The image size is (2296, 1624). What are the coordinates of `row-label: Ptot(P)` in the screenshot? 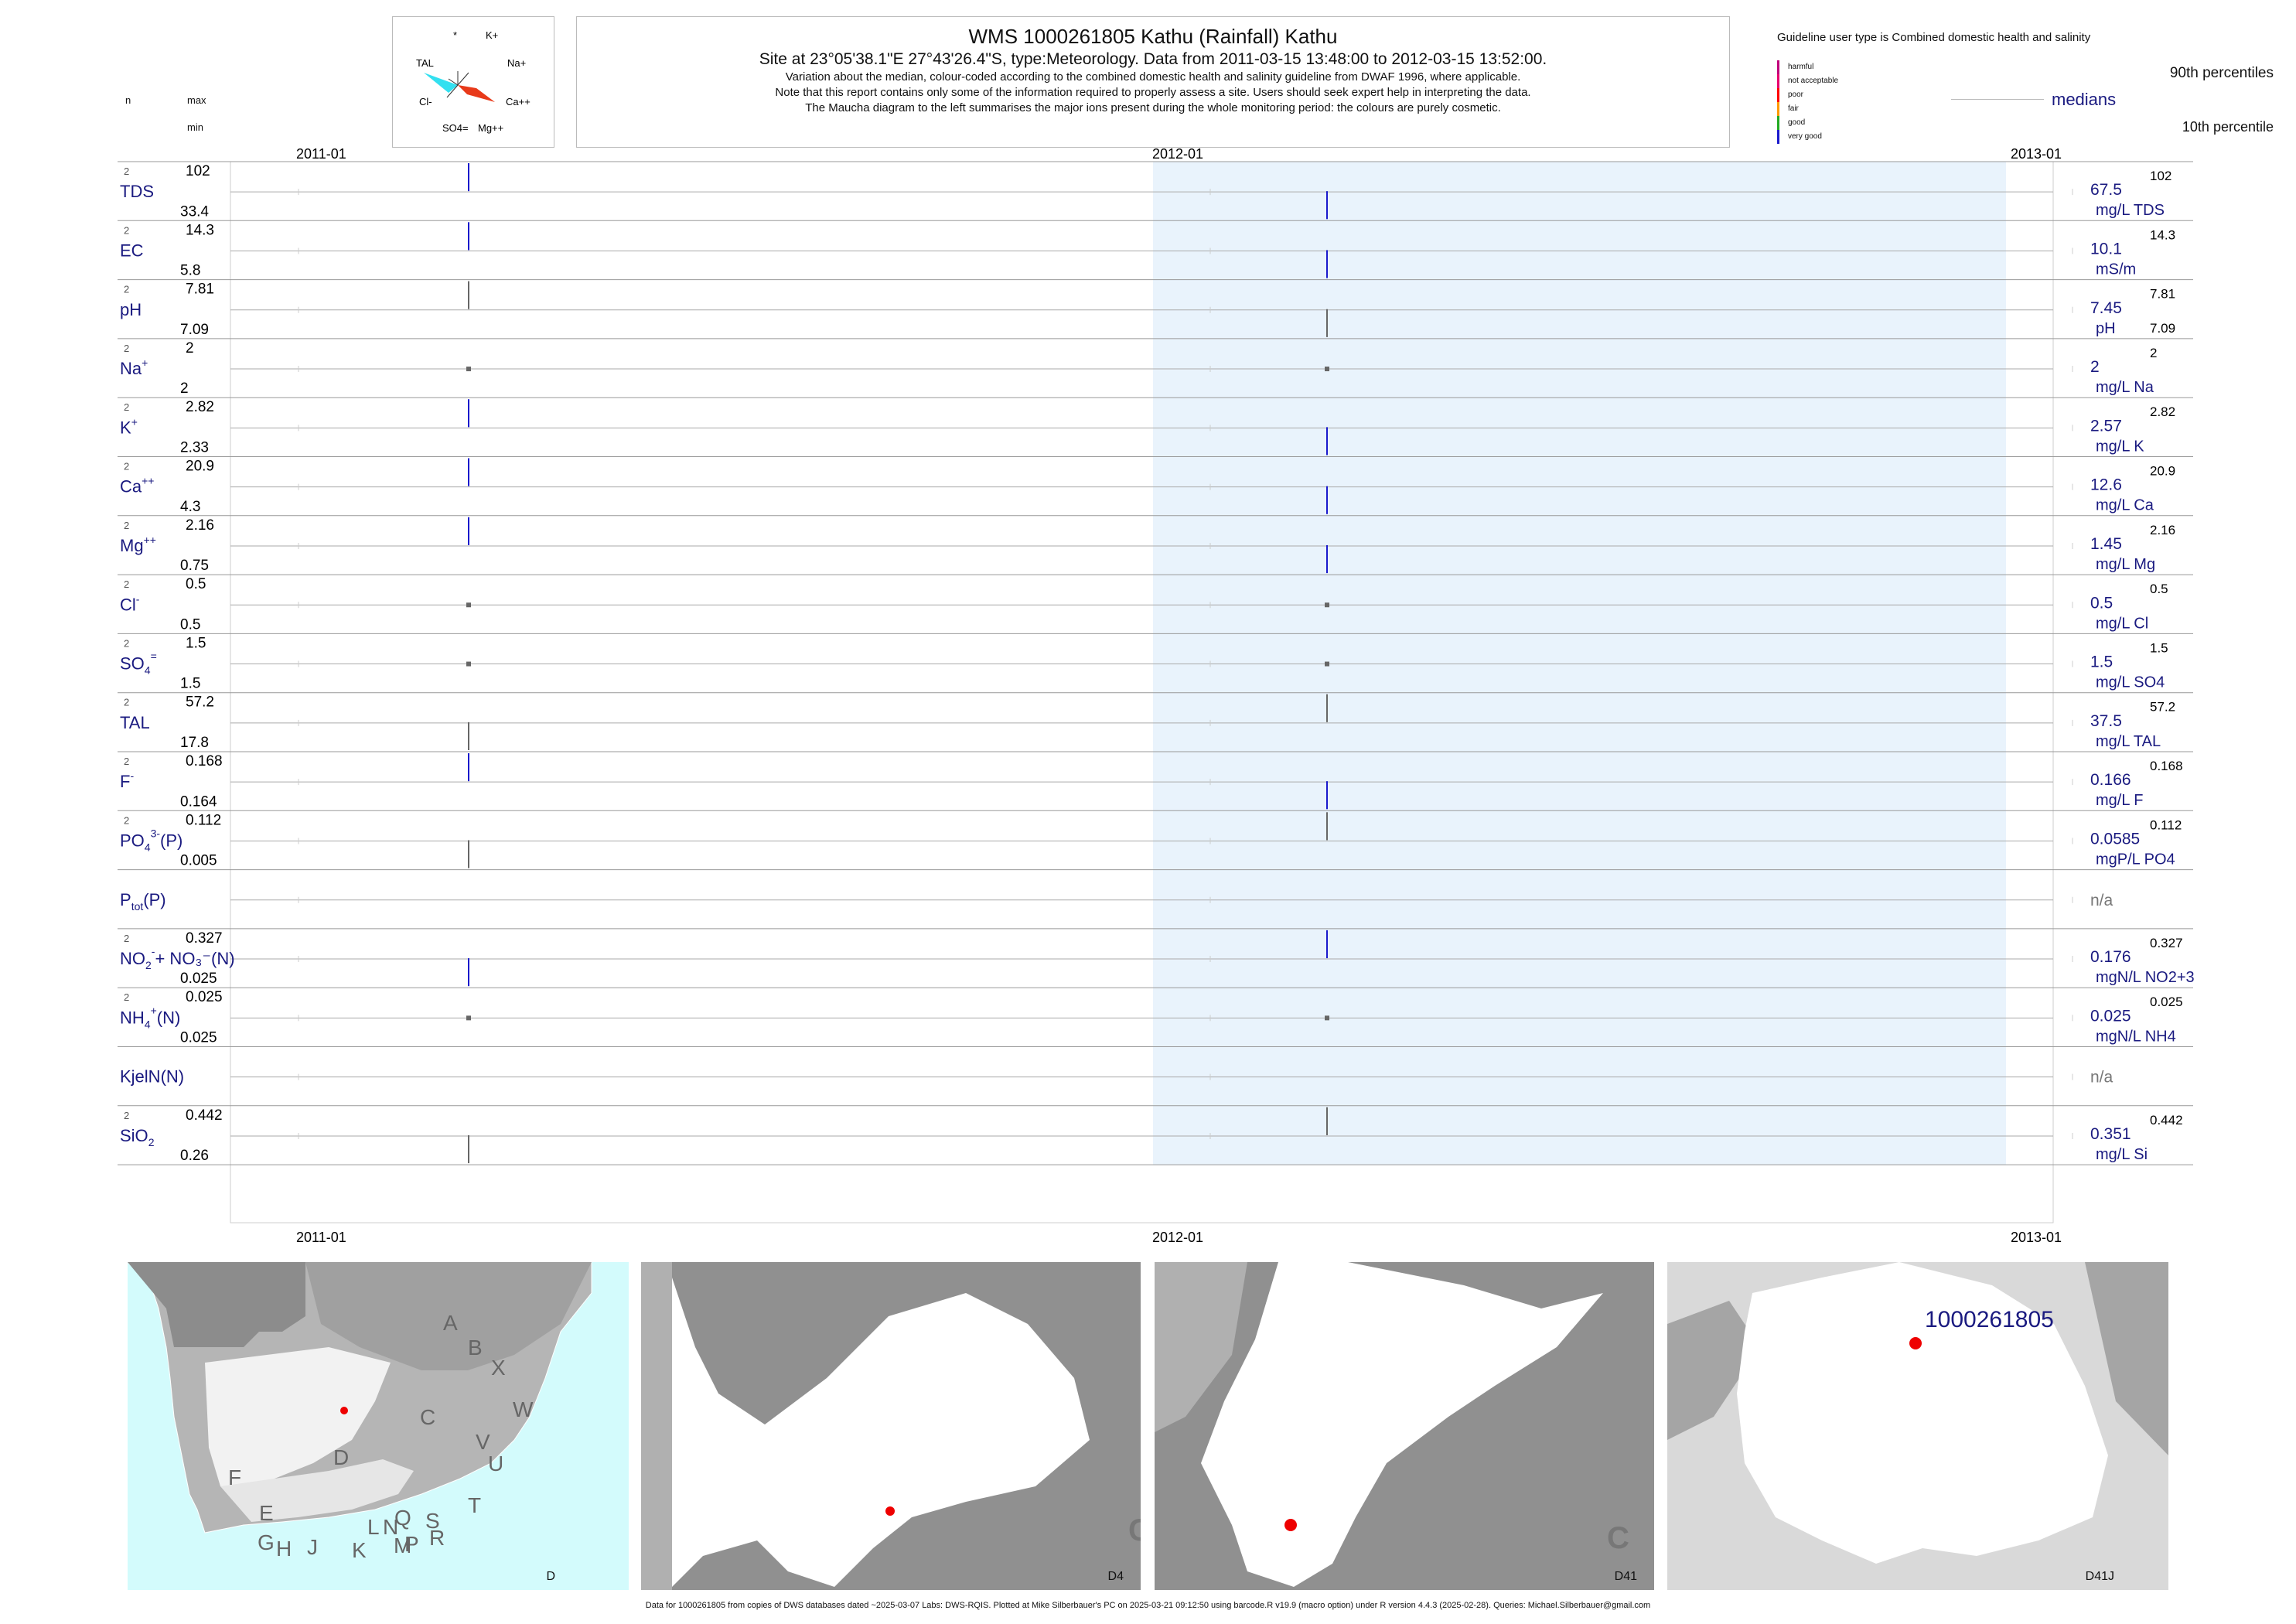 It's located at (143, 902).